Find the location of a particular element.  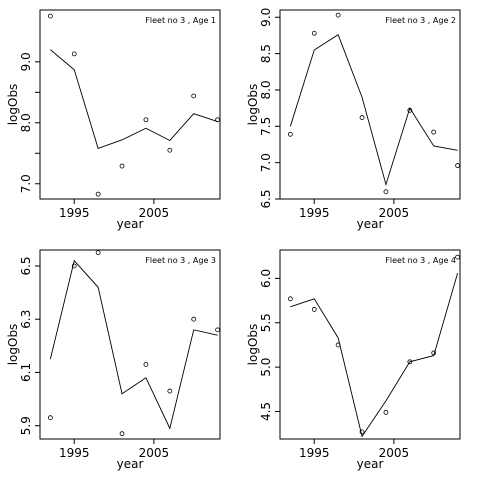

panel-3-ytick-label: 6.5 is located at coordinates (26, 265).